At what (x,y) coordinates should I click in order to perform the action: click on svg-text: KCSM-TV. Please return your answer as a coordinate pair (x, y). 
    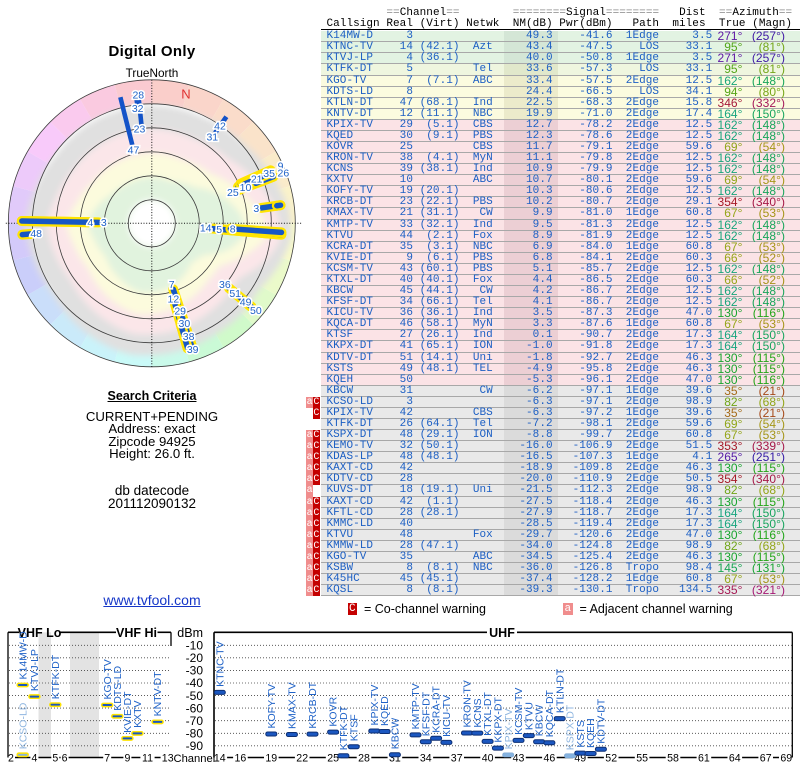
    Looking at the image, I should click on (519, 711).